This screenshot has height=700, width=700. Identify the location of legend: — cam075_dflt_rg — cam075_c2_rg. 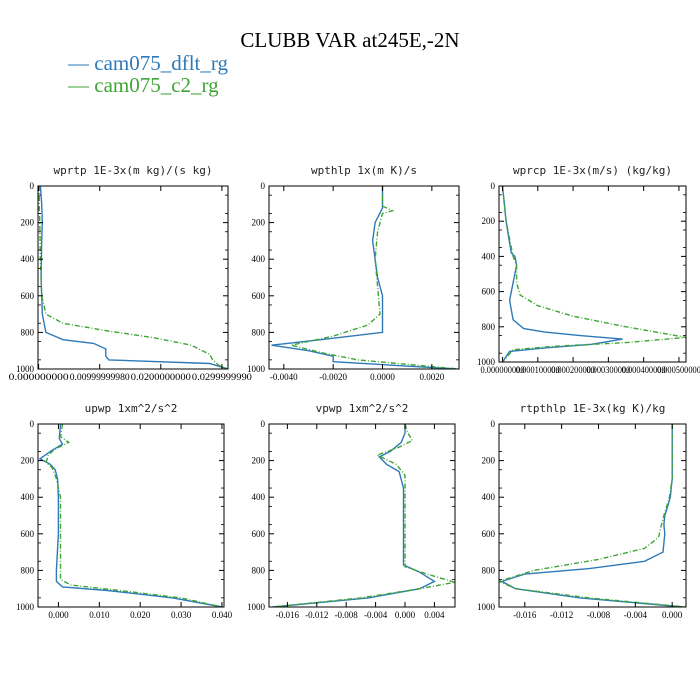
(148, 74).